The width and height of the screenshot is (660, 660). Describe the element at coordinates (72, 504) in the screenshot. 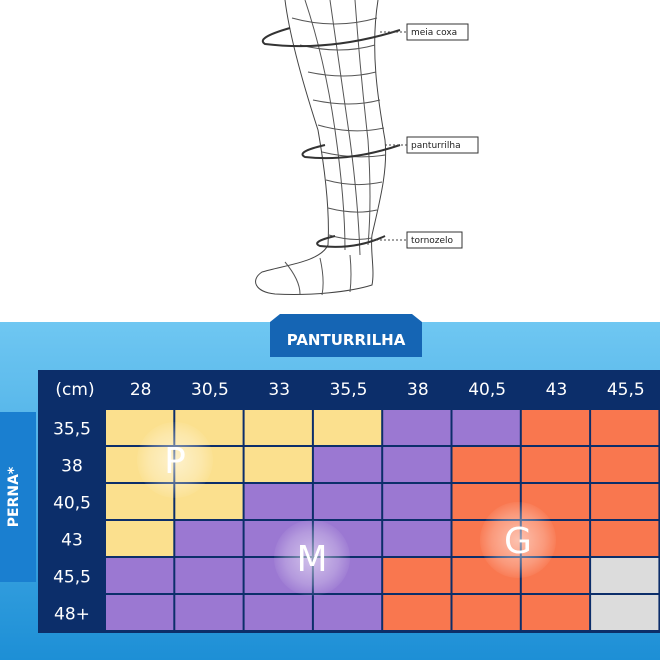

I see `row-label: 40,5` at that location.